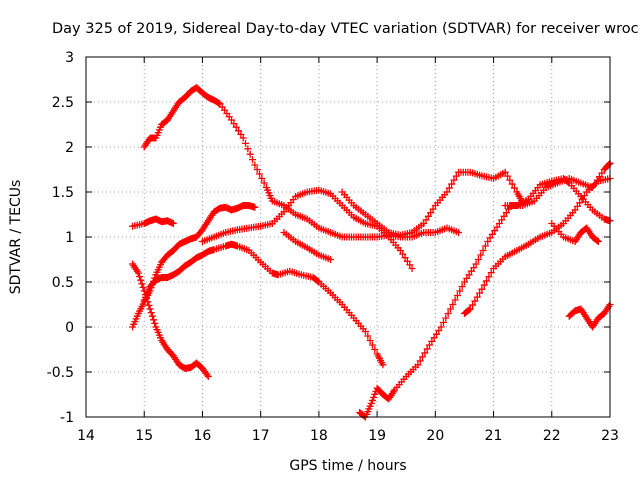  I want to click on x-tick-label: 16, so click(203, 436).